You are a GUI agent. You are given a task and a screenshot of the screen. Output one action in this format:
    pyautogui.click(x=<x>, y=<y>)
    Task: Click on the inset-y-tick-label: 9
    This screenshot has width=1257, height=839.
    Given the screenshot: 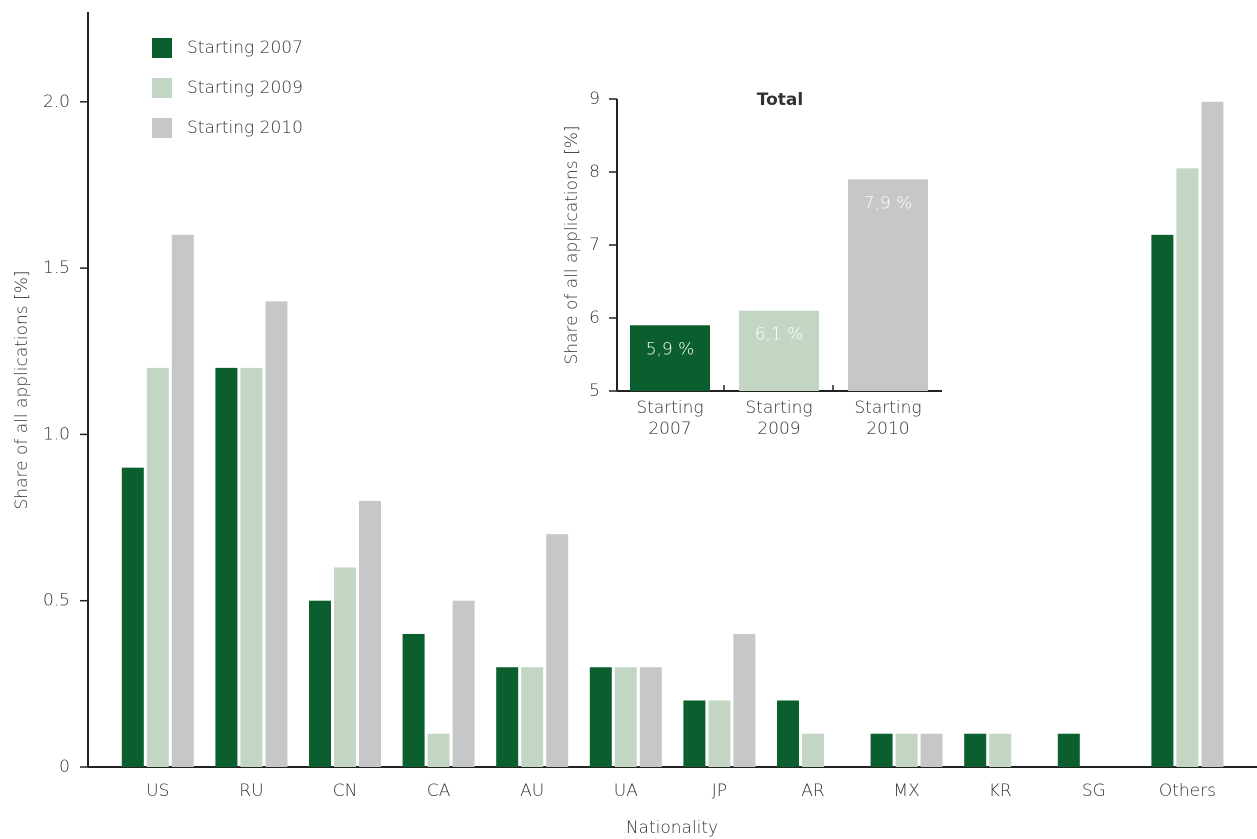 What is the action you would take?
    pyautogui.click(x=594, y=99)
    